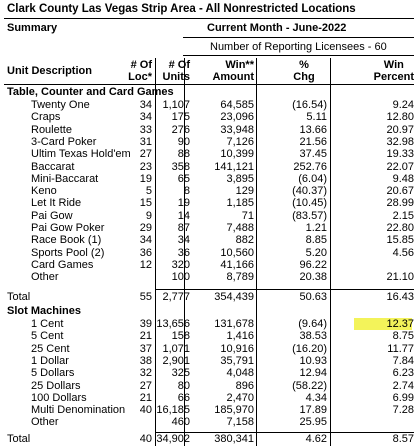 This screenshot has width=418, height=446. What do you see at coordinates (240, 336) in the screenshot?
I see `win-amount: 1,416` at bounding box center [240, 336].